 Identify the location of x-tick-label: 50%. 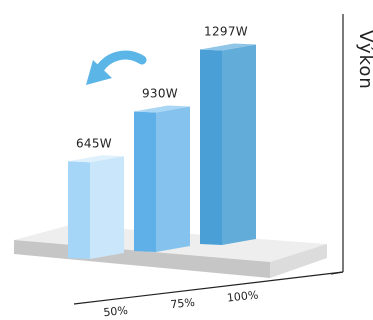
(116, 311).